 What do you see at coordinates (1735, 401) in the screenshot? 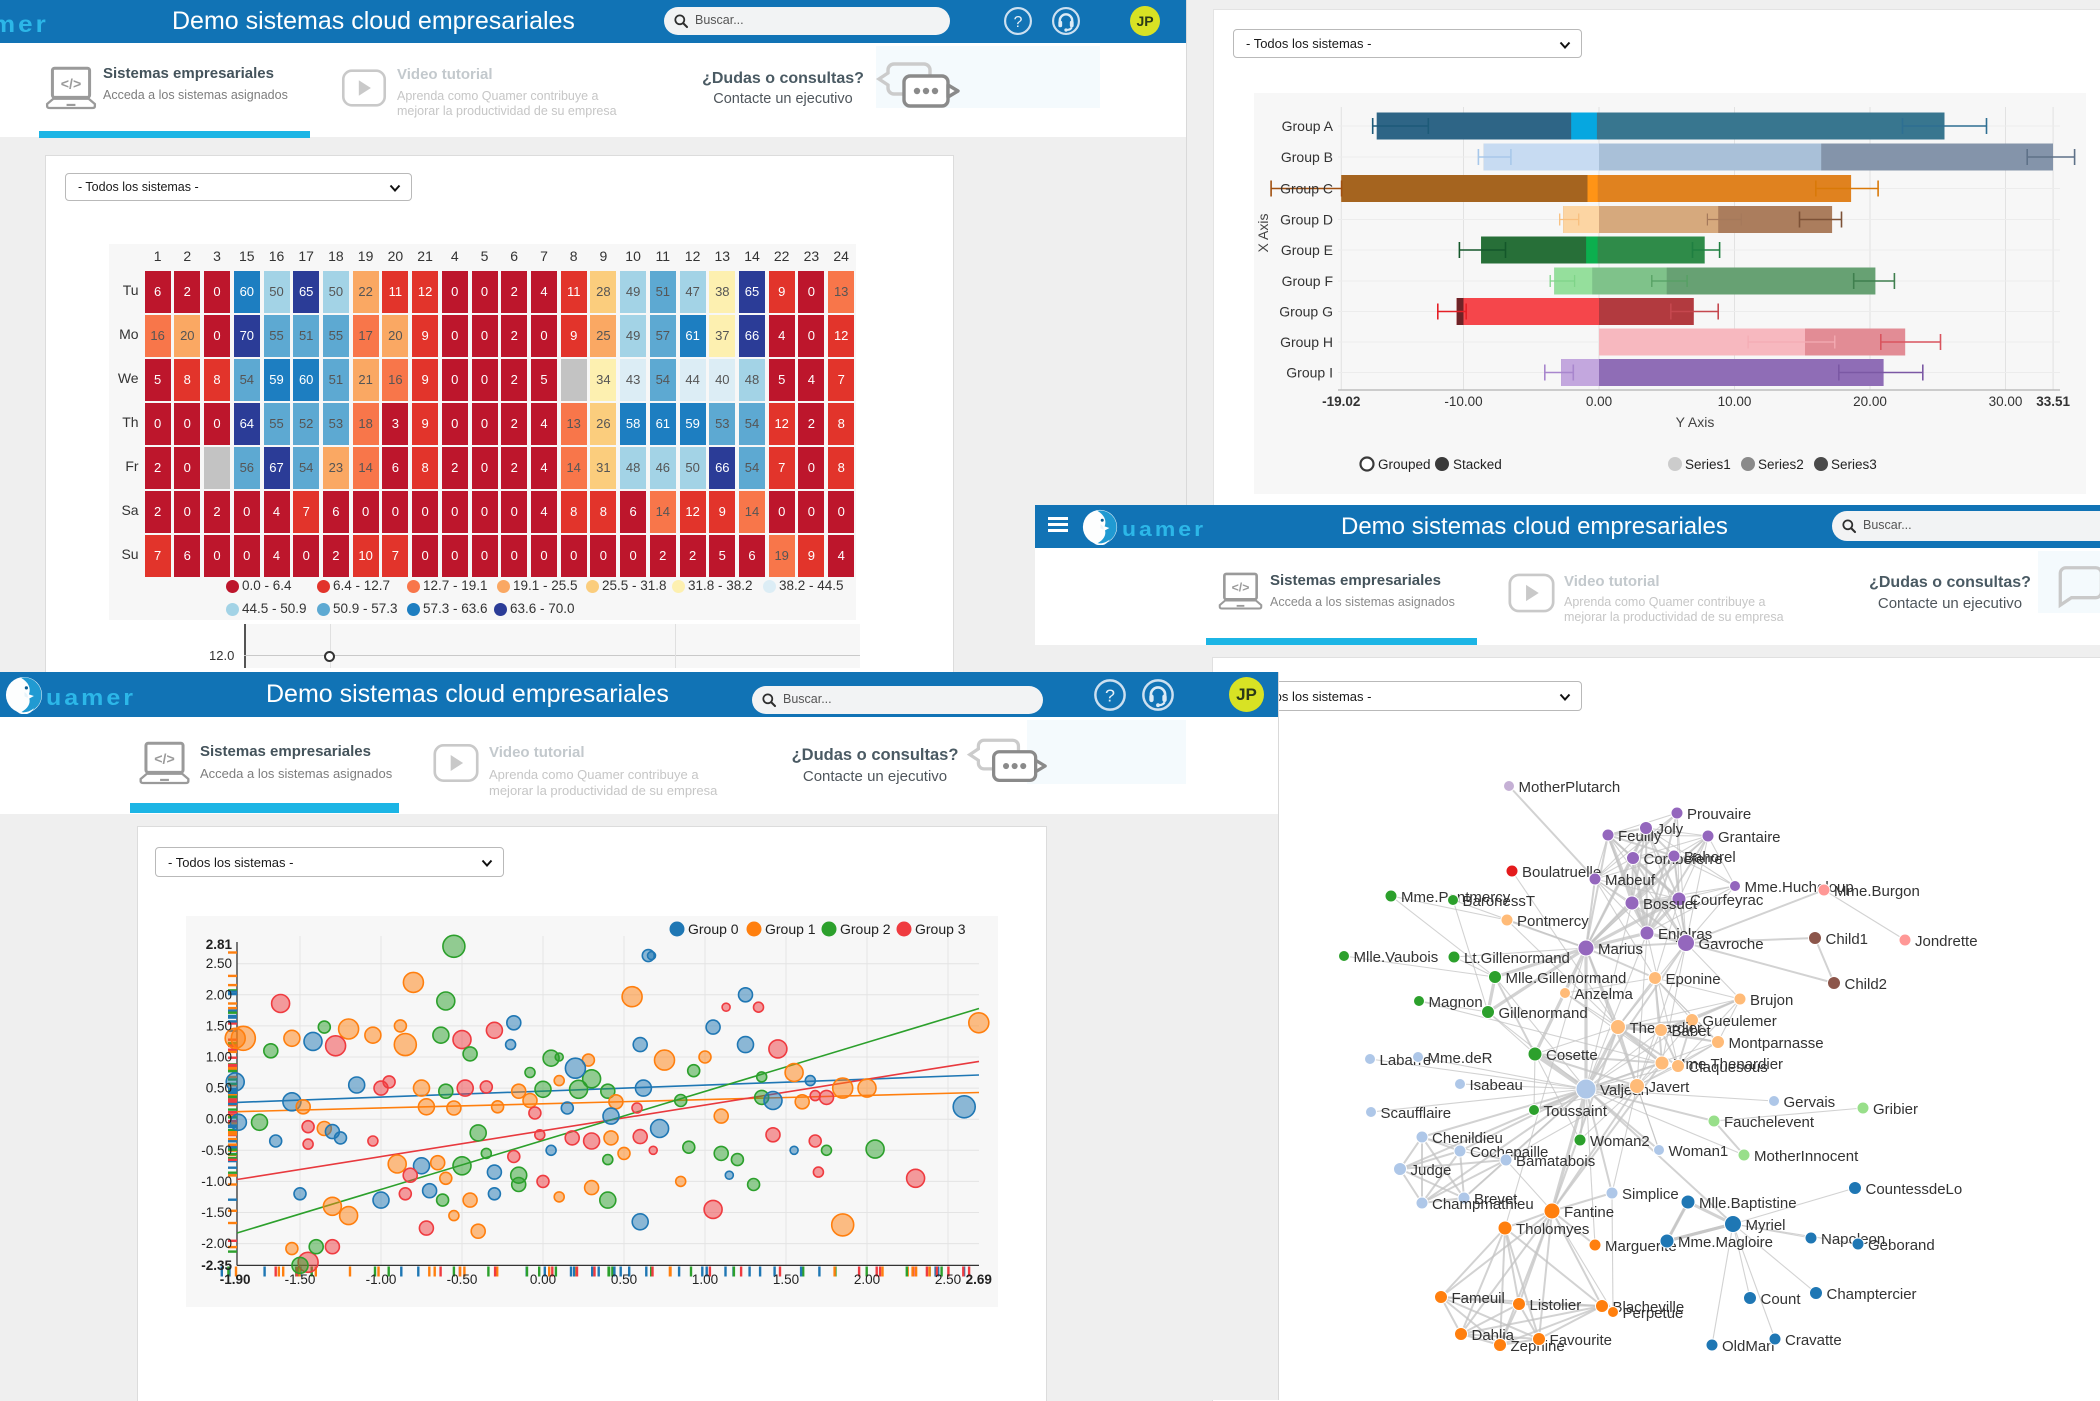
I see `svg-text: 10.00` at bounding box center [1735, 401].